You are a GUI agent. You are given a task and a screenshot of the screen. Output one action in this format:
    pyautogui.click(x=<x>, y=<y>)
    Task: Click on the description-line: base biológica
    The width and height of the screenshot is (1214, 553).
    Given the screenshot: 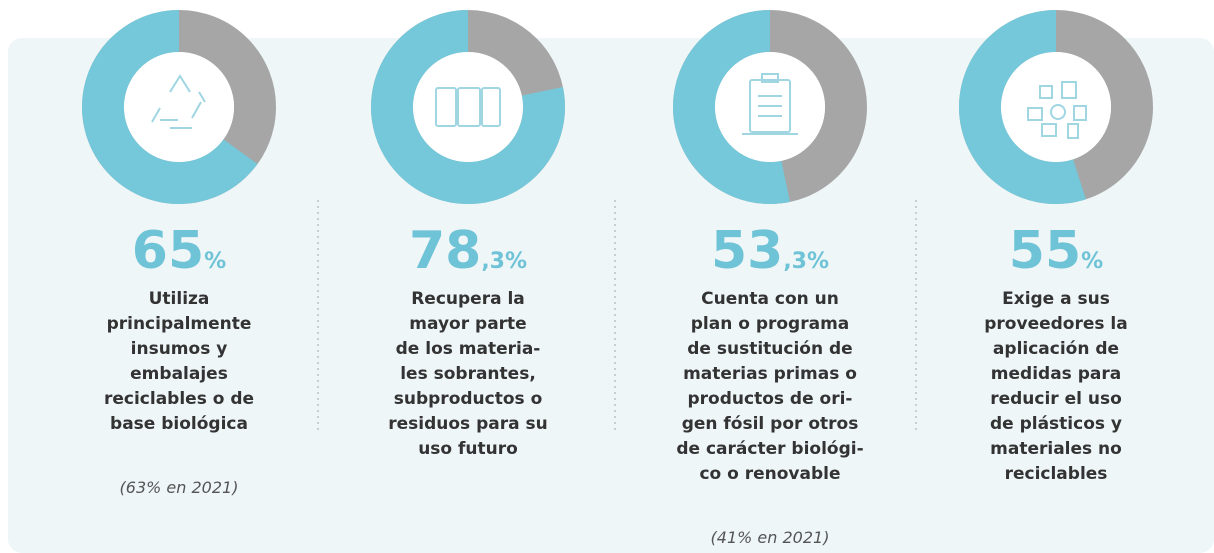 What is the action you would take?
    pyautogui.click(x=179, y=424)
    